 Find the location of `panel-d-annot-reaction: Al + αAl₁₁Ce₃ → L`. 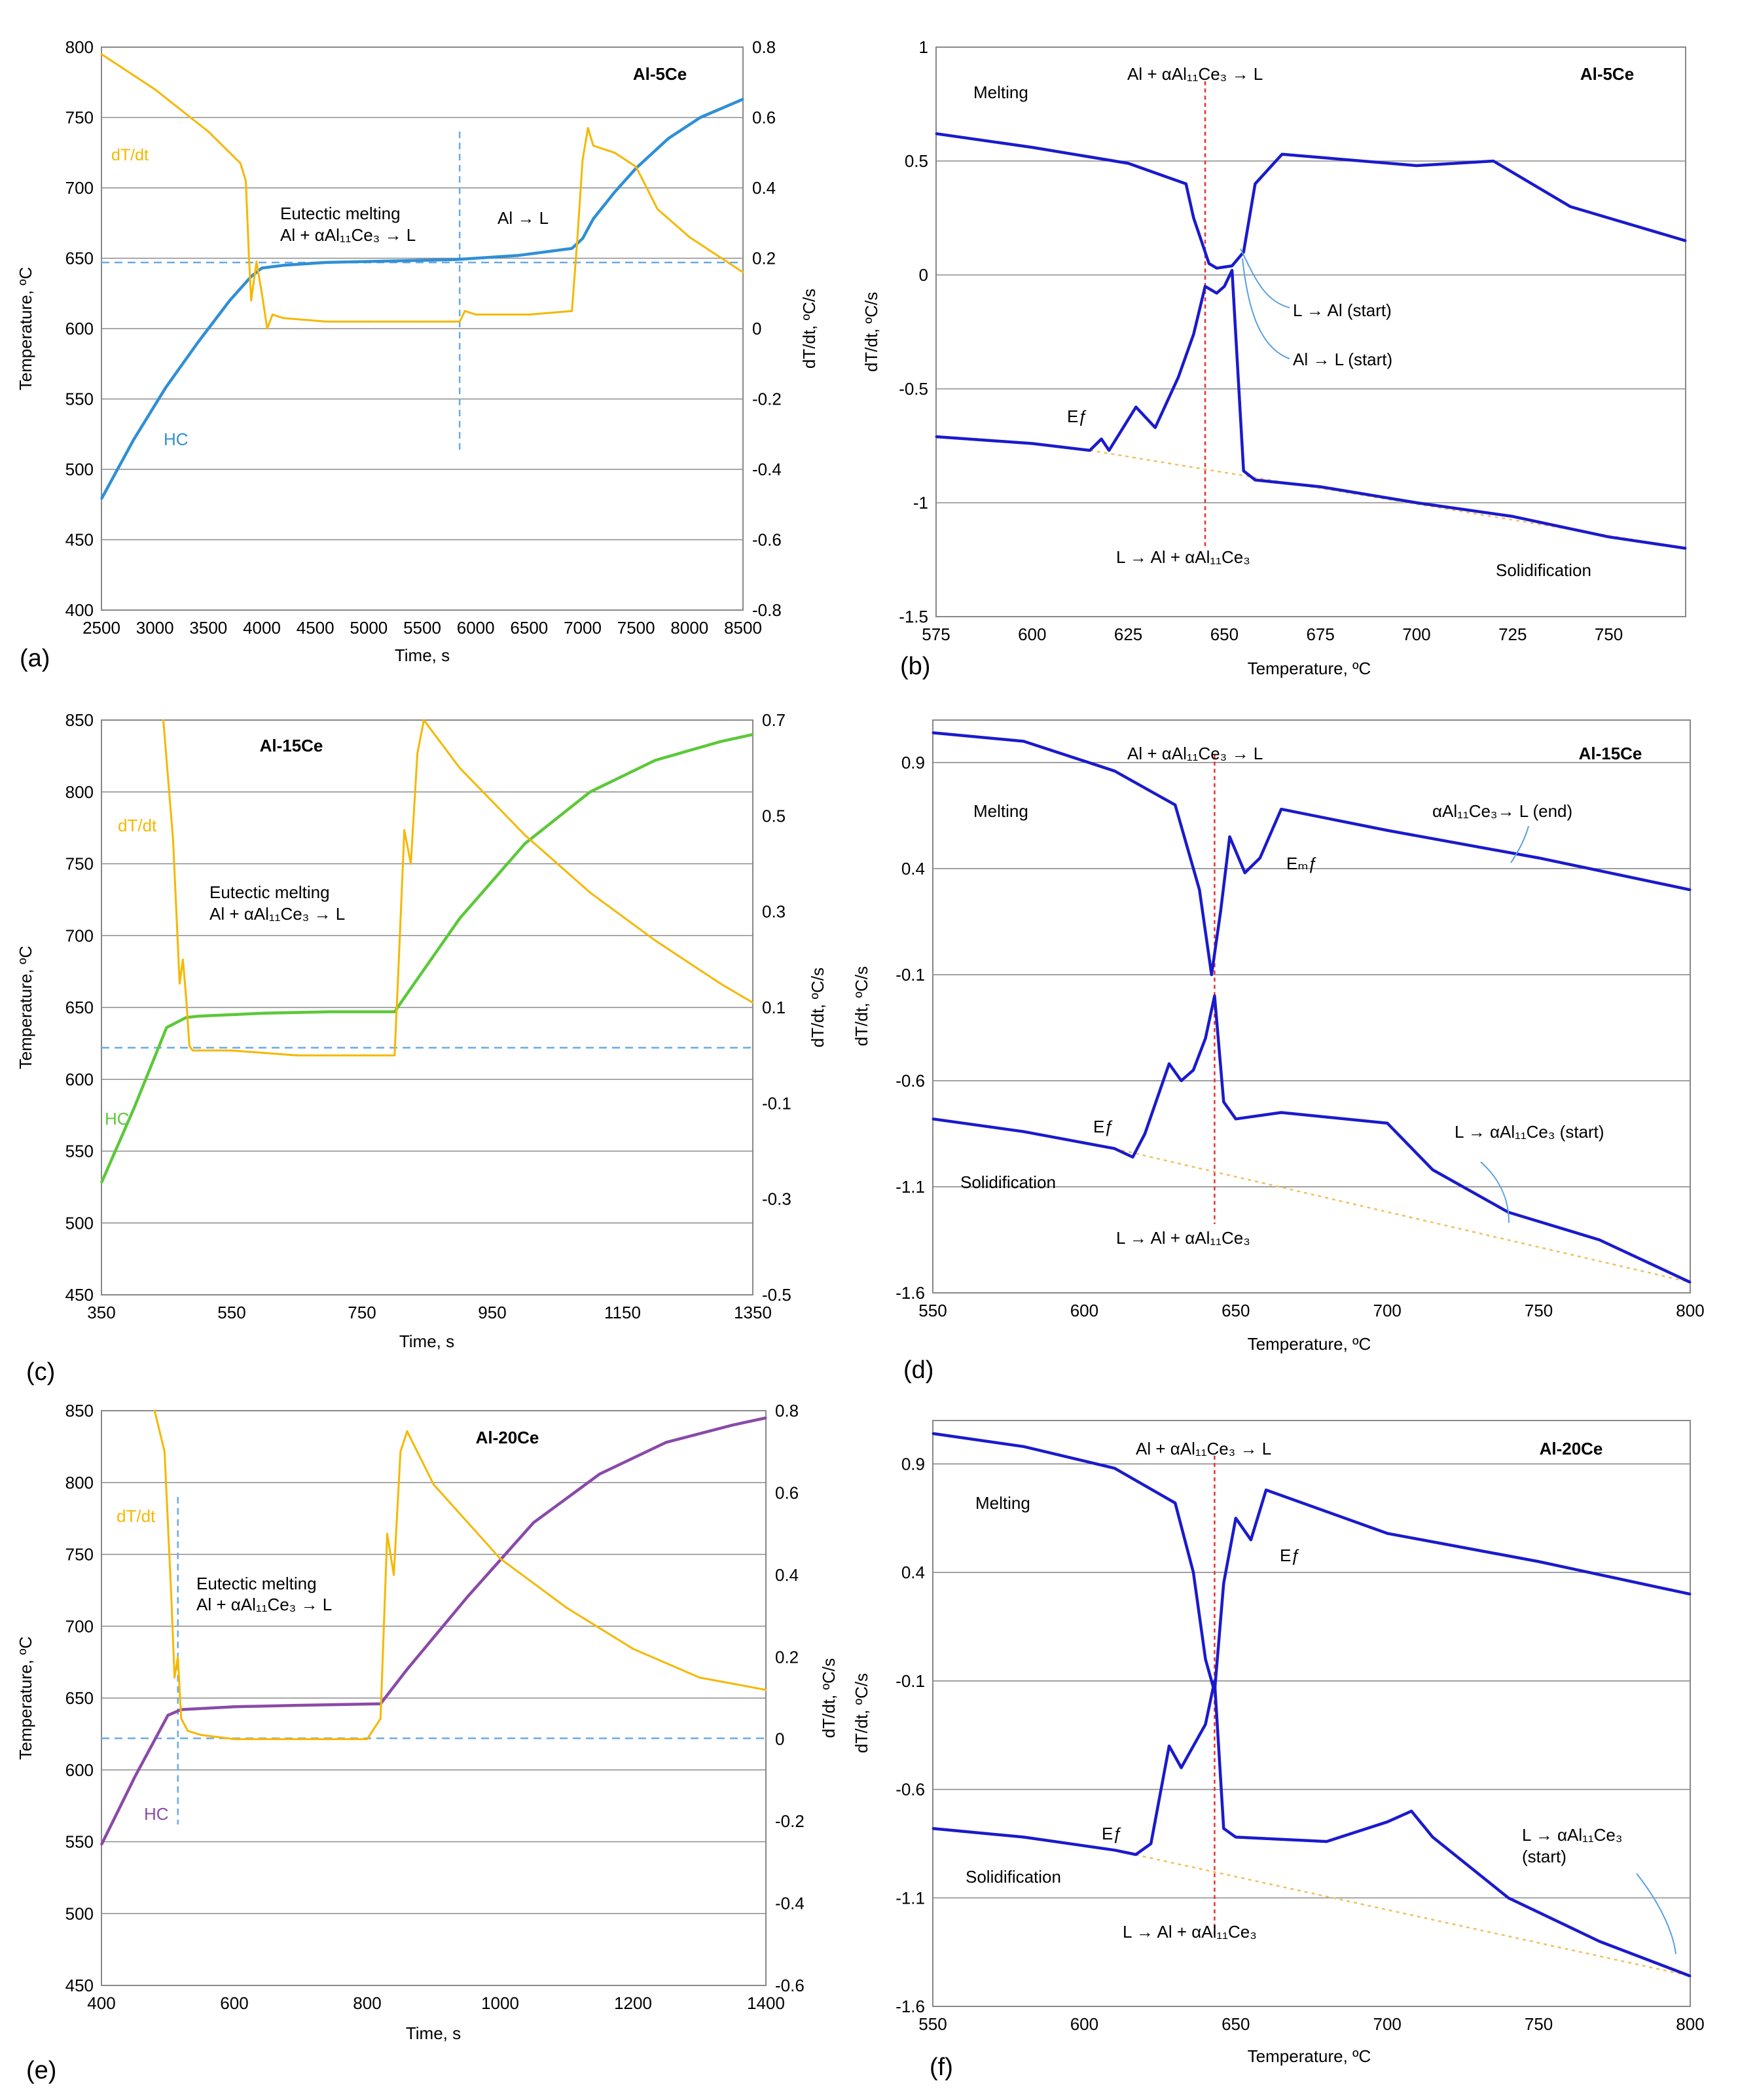

panel-d-annot-reaction: Al + αAl₁₁Ce₃ → L is located at coordinates (1195, 753).